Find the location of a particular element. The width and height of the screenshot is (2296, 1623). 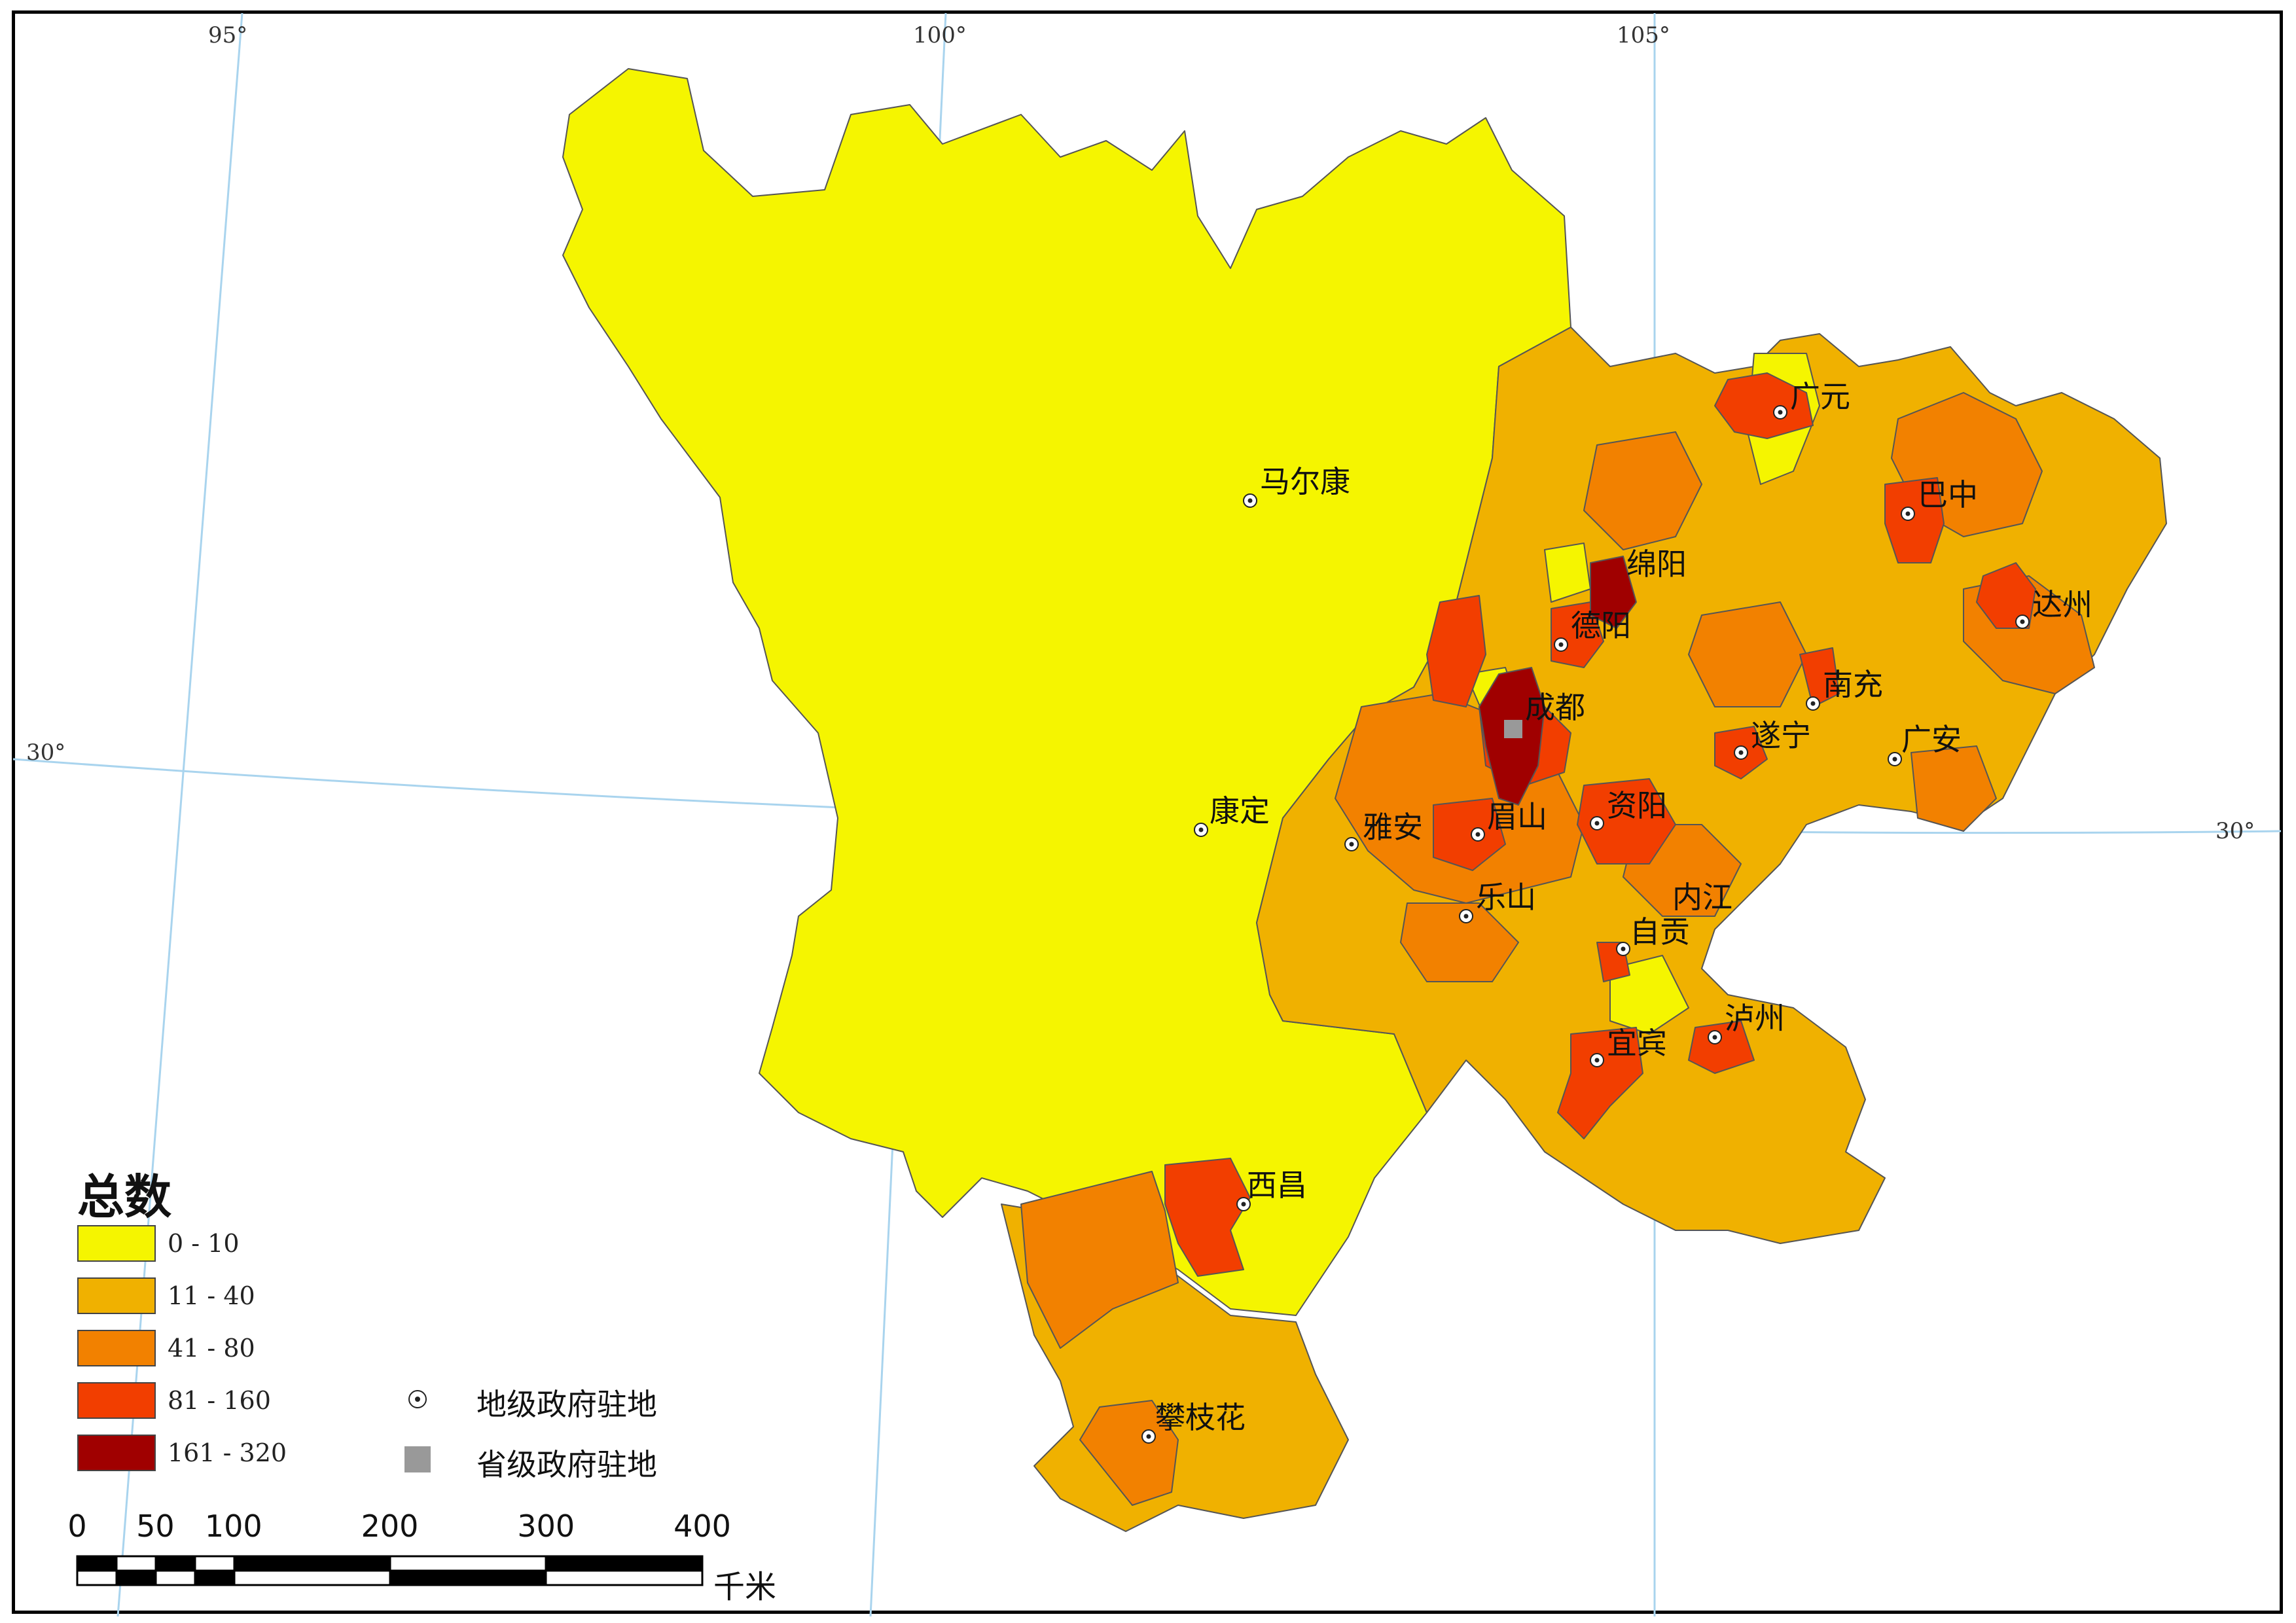

region-liangshan-orange is located at coordinates (1099, 1260).